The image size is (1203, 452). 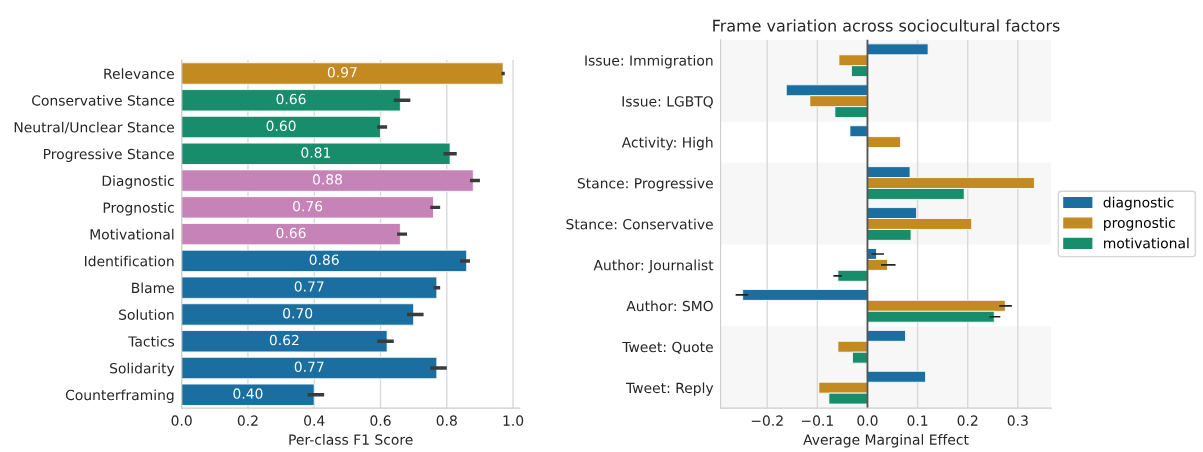 What do you see at coordinates (109, 155) in the screenshot?
I see `y-tick-label: Progressive Stance` at bounding box center [109, 155].